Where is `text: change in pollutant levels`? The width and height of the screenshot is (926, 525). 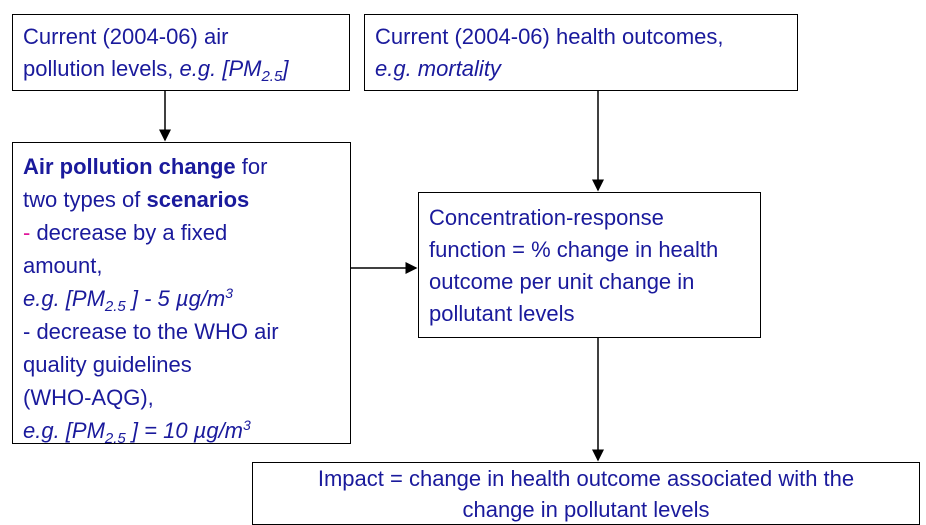
text: change in pollutant levels is located at coordinates (586, 509).